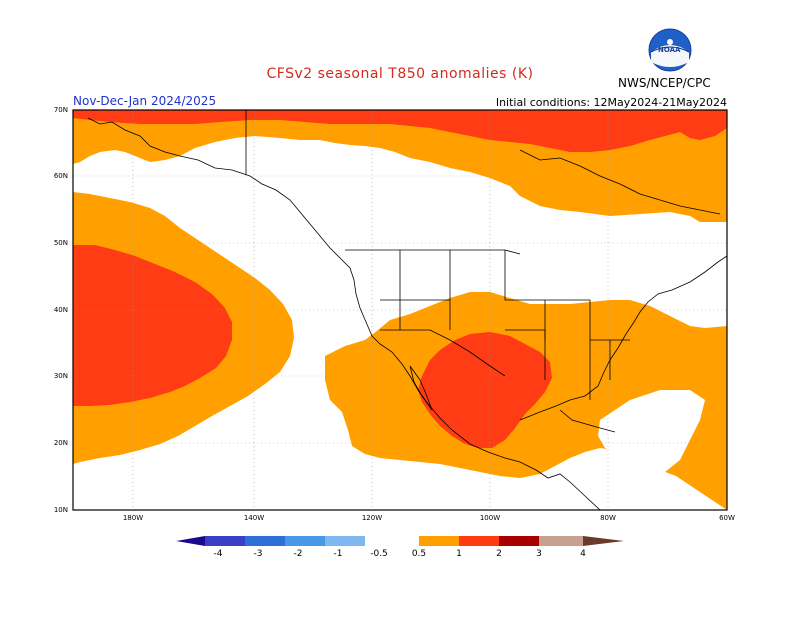 Image resolution: width=800 pixels, height=618 pixels. I want to click on lat-label-70n: 70N, so click(60, 110).